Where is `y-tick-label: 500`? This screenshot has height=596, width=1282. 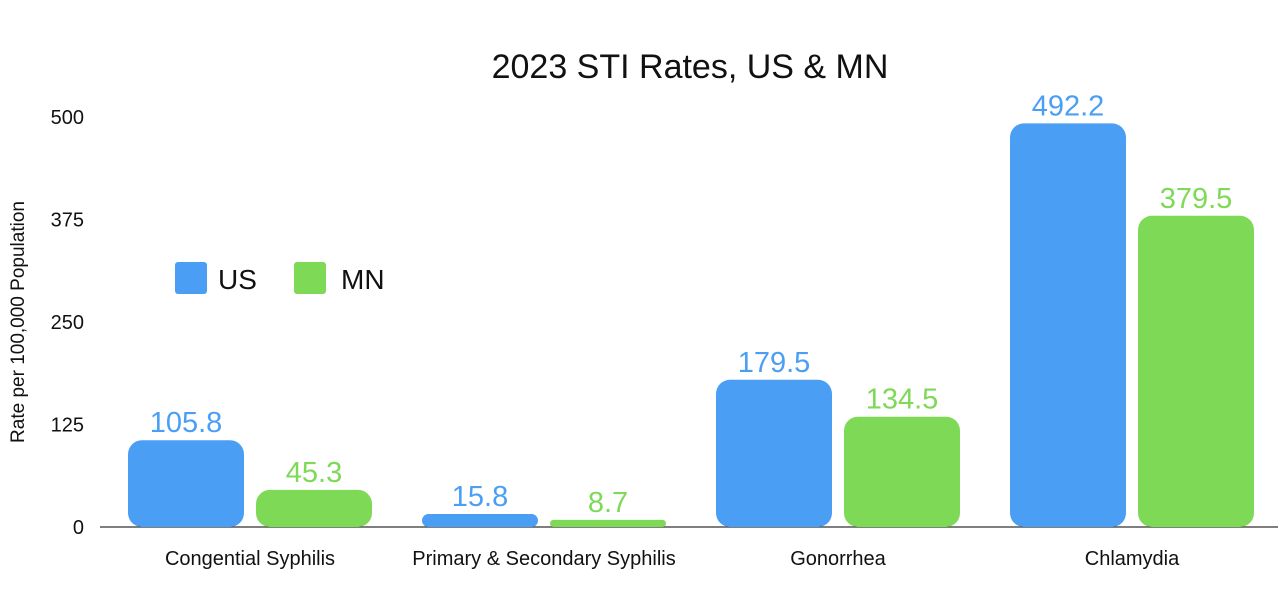
y-tick-label: 500 is located at coordinates (67, 118).